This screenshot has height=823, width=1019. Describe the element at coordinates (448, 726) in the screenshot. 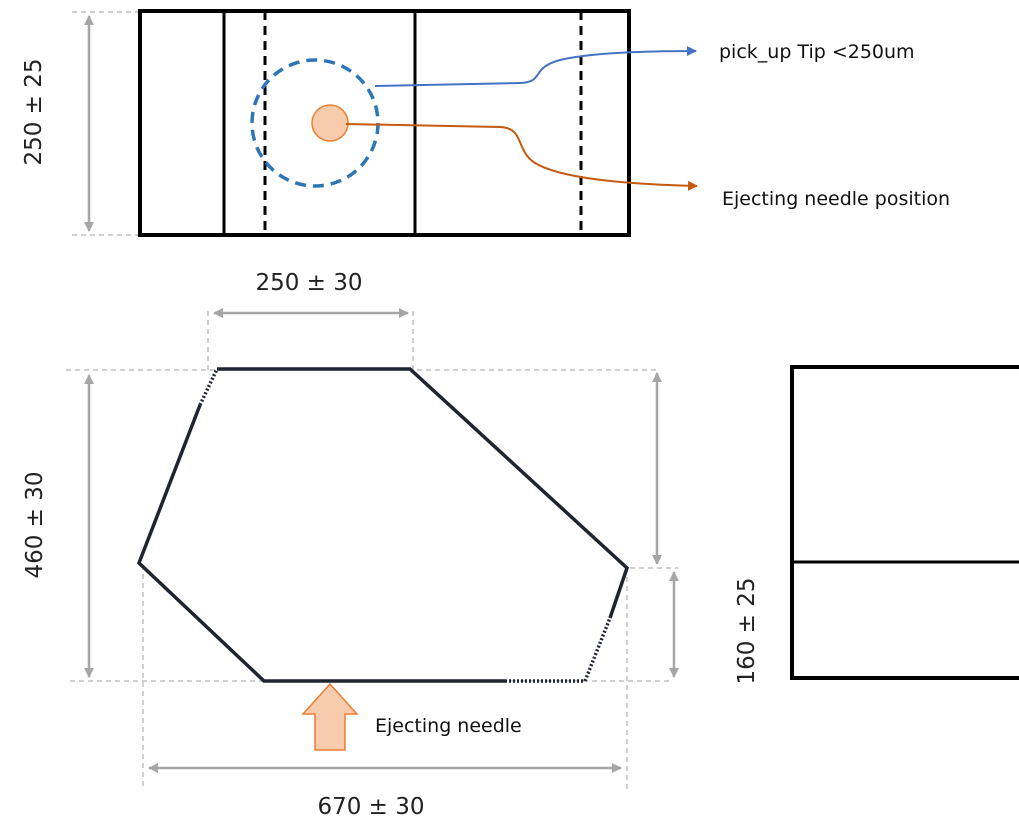

I see `ejecting-needle-label: Ejecting needle` at that location.